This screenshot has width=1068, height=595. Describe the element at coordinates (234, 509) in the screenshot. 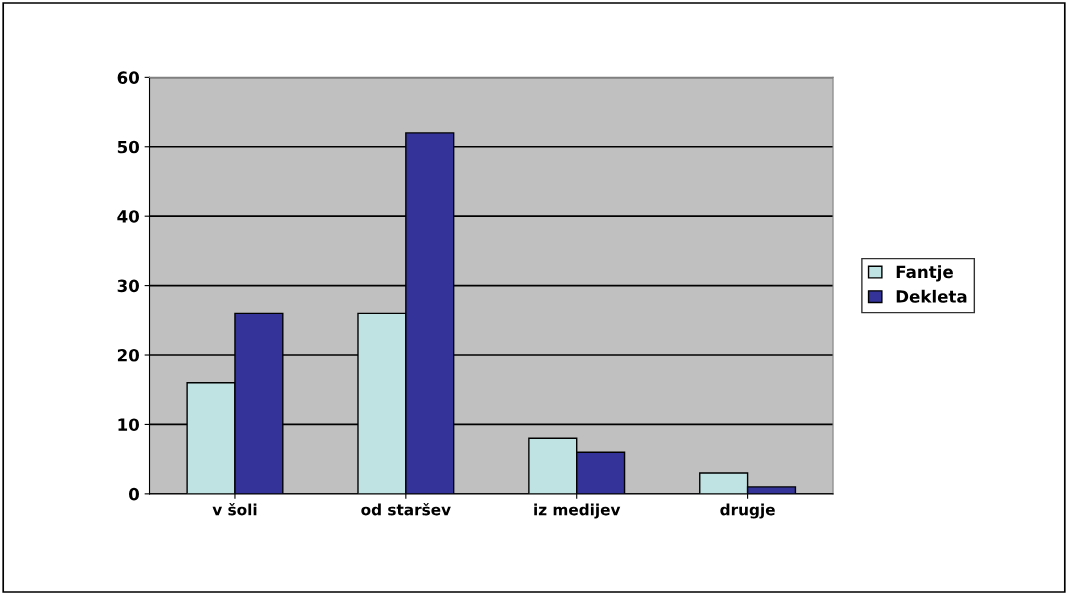

I see `x-tick-label: v šoli` at that location.